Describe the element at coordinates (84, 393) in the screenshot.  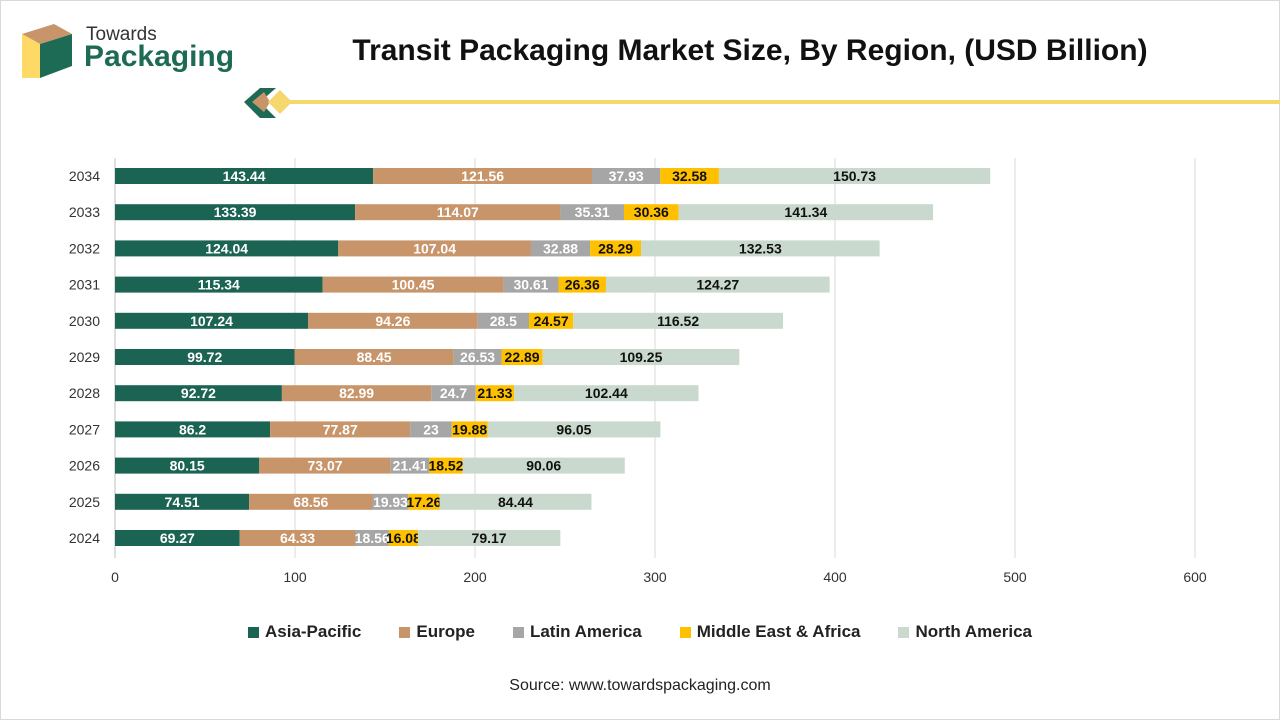
I see `y-tick-label: 2028` at that location.